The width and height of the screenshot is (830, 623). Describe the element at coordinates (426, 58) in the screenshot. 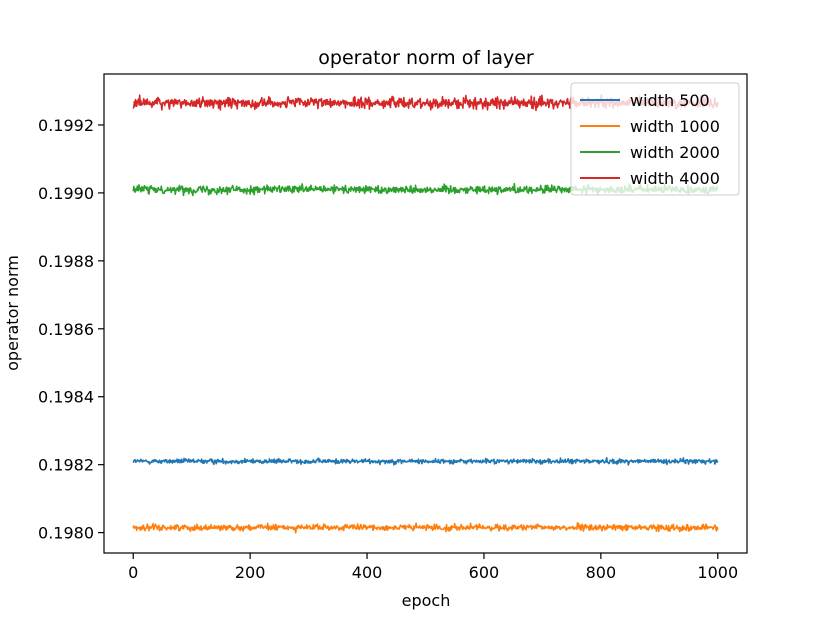

I see `chart-title: operator norm of layer` at that location.